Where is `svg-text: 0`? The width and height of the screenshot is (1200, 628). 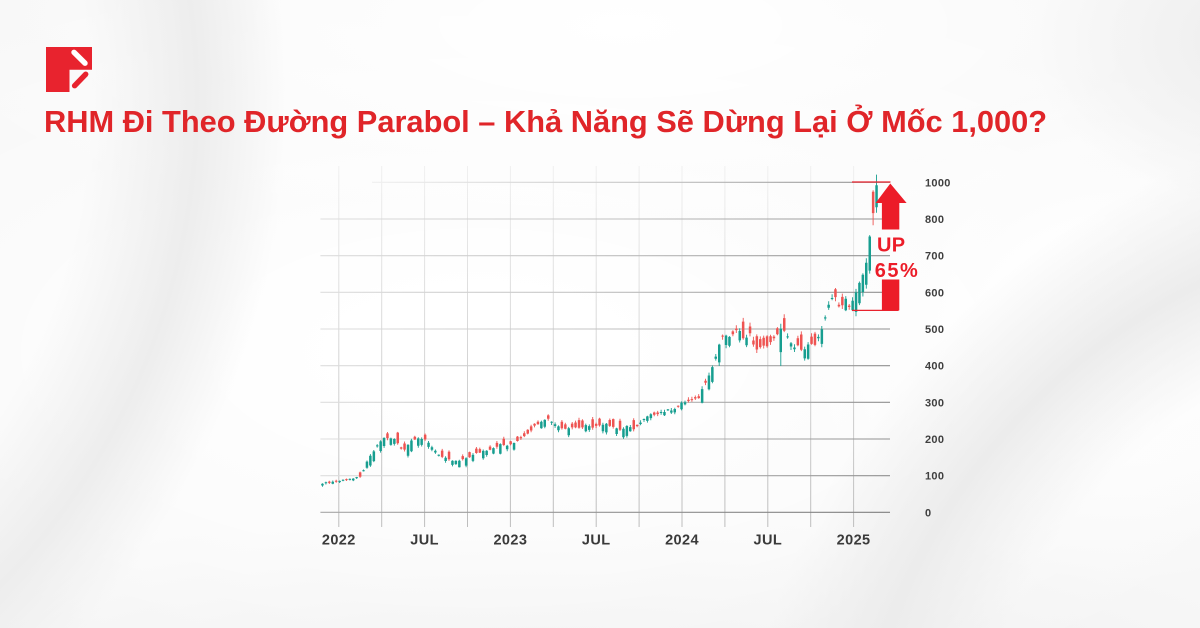 svg-text: 0 is located at coordinates (928, 513).